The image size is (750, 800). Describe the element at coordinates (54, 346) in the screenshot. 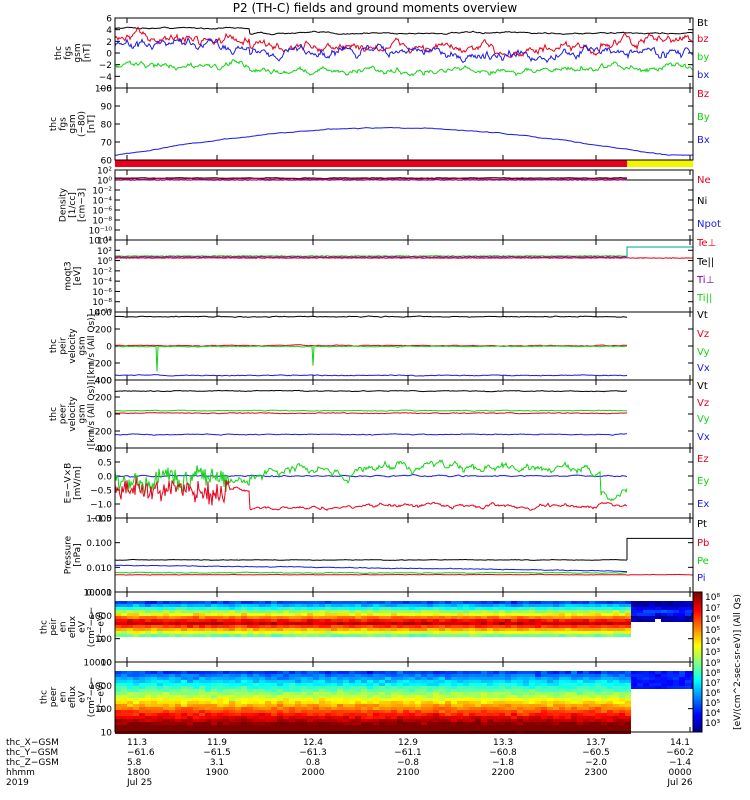

I see `ylabel-line: thc` at that location.